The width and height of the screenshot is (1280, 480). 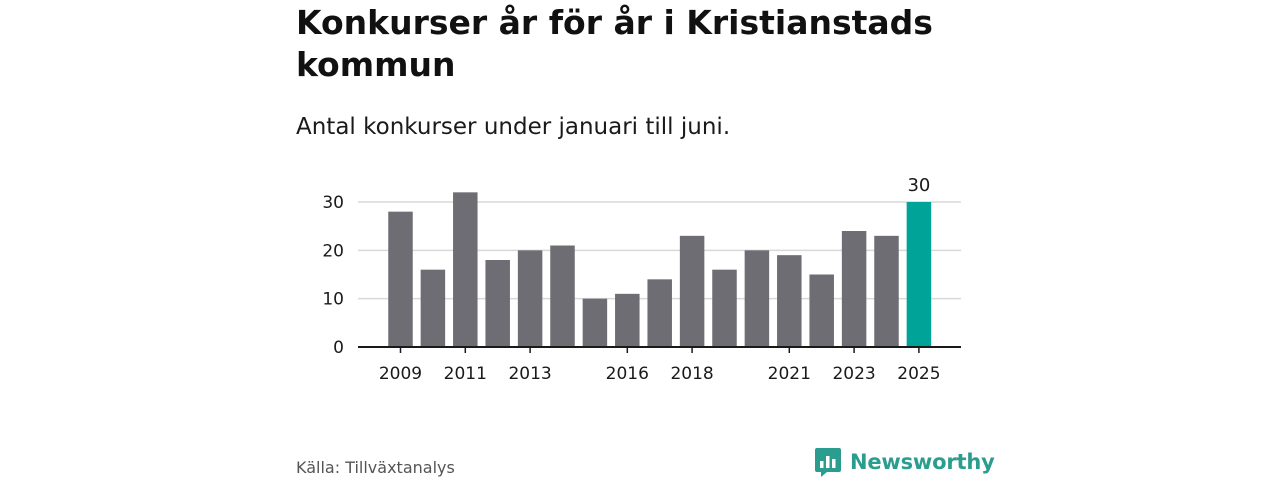 What do you see at coordinates (375, 467) in the screenshot?
I see `source-note: Källa: Tillväxtanalys` at bounding box center [375, 467].